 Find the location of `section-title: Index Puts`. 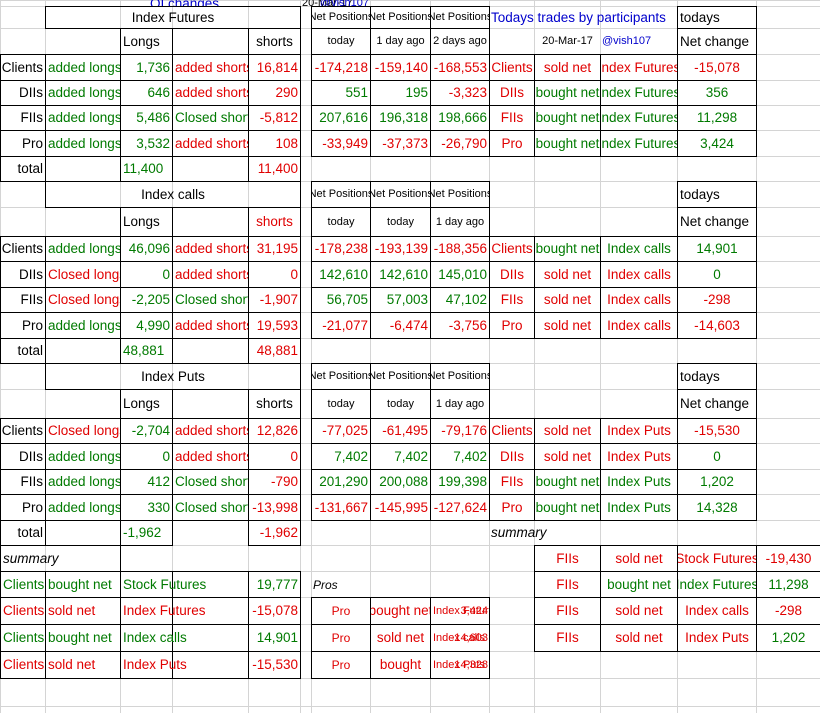

section-title: Index Puts is located at coordinates (173, 376).